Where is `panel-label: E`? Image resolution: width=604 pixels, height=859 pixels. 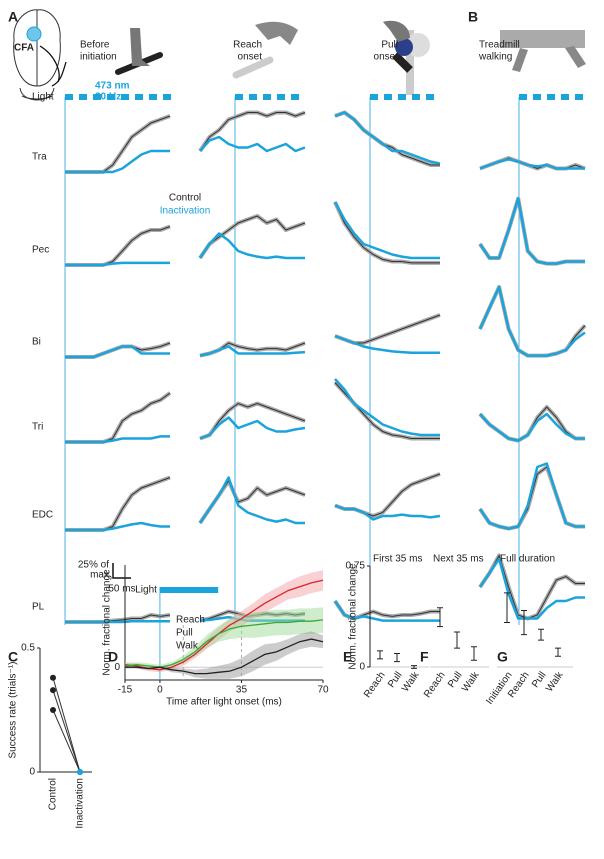
panel-label: E is located at coordinates (347, 657).